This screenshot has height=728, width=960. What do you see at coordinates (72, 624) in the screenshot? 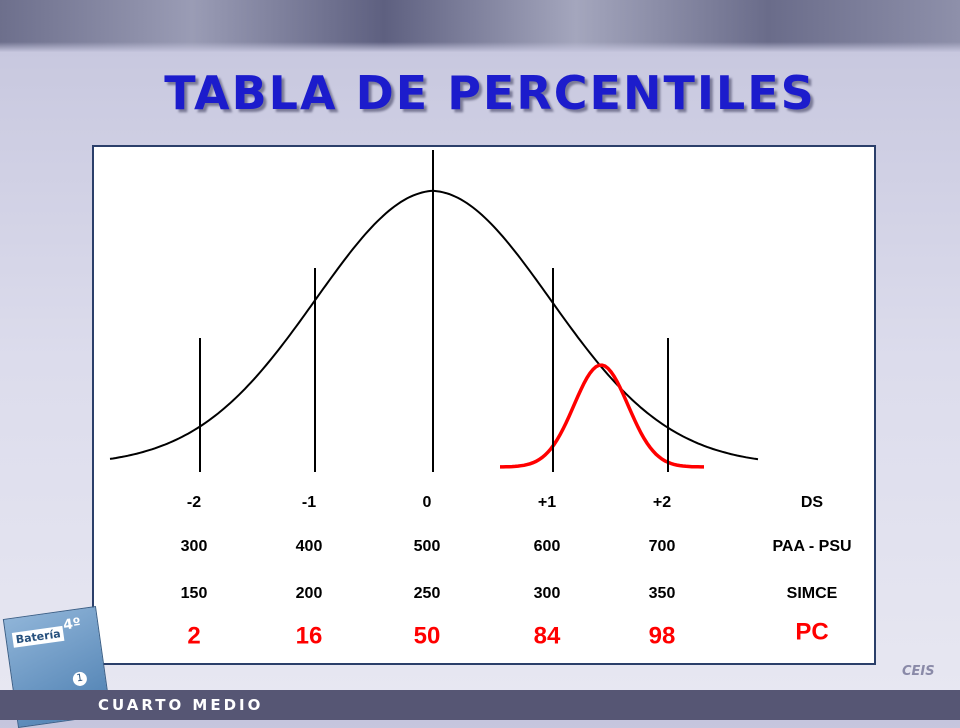
I see `book-grade: 4º` at bounding box center [72, 624].